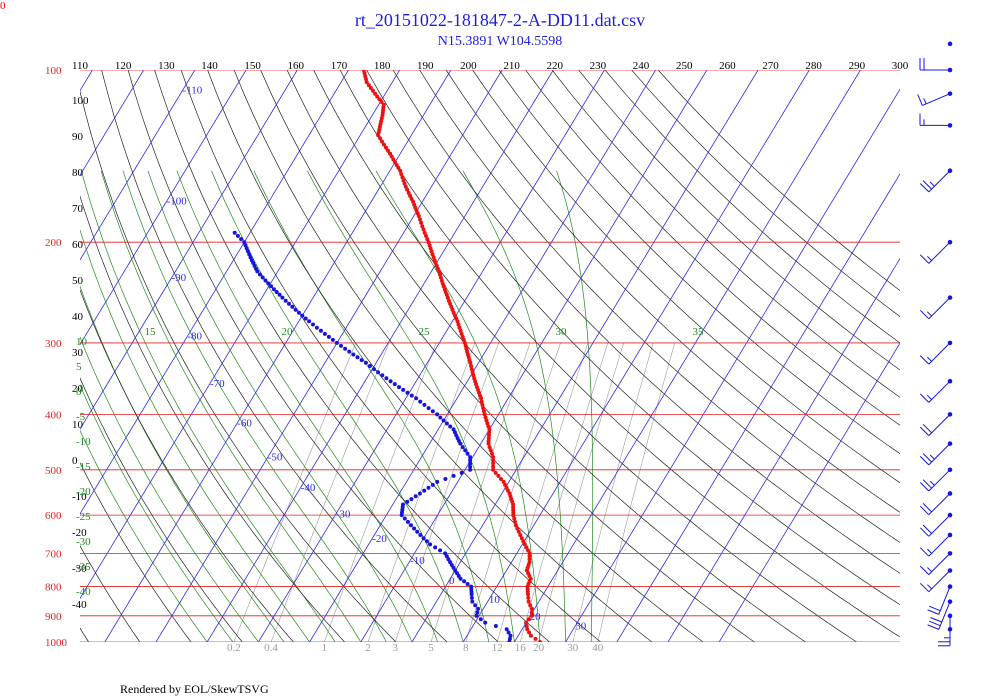 The height and width of the screenshot is (700, 1000). Describe the element at coordinates (770, 66) in the screenshot. I see `theta-top-label: 270` at that location.